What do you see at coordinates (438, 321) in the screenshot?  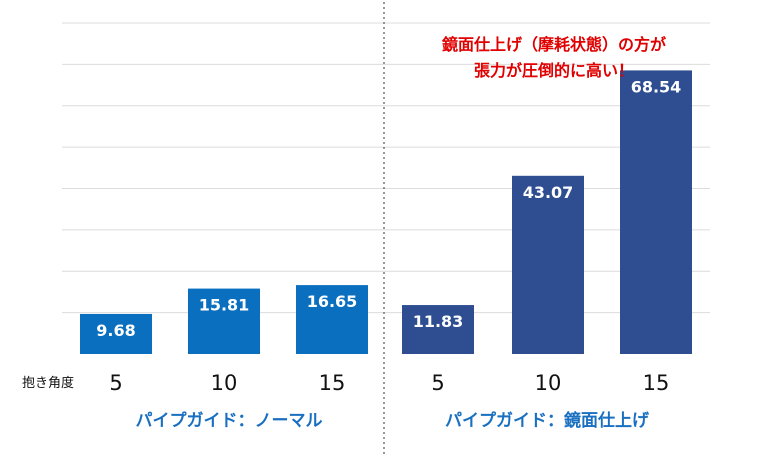 I see `bar-value-label: 11.83` at bounding box center [438, 321].